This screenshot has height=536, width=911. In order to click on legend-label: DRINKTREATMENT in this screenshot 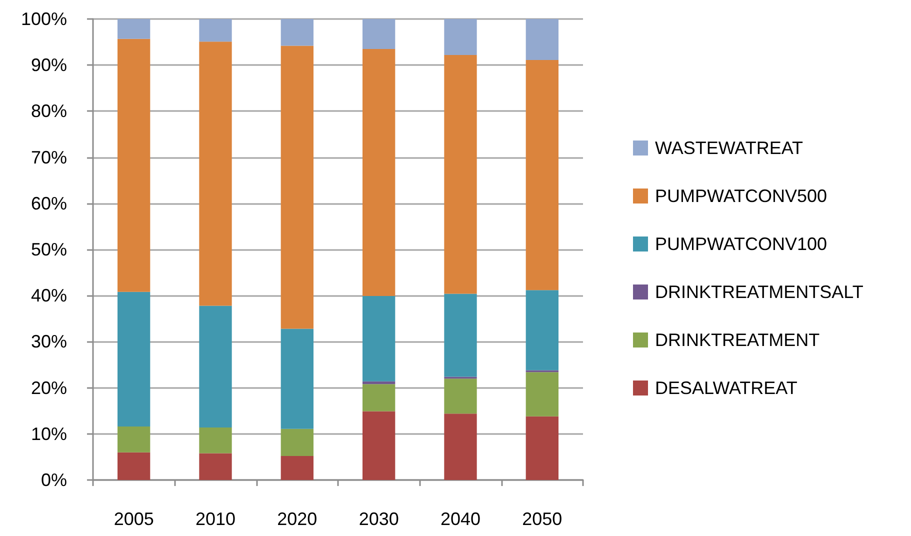, I will do `click(737, 340)`.